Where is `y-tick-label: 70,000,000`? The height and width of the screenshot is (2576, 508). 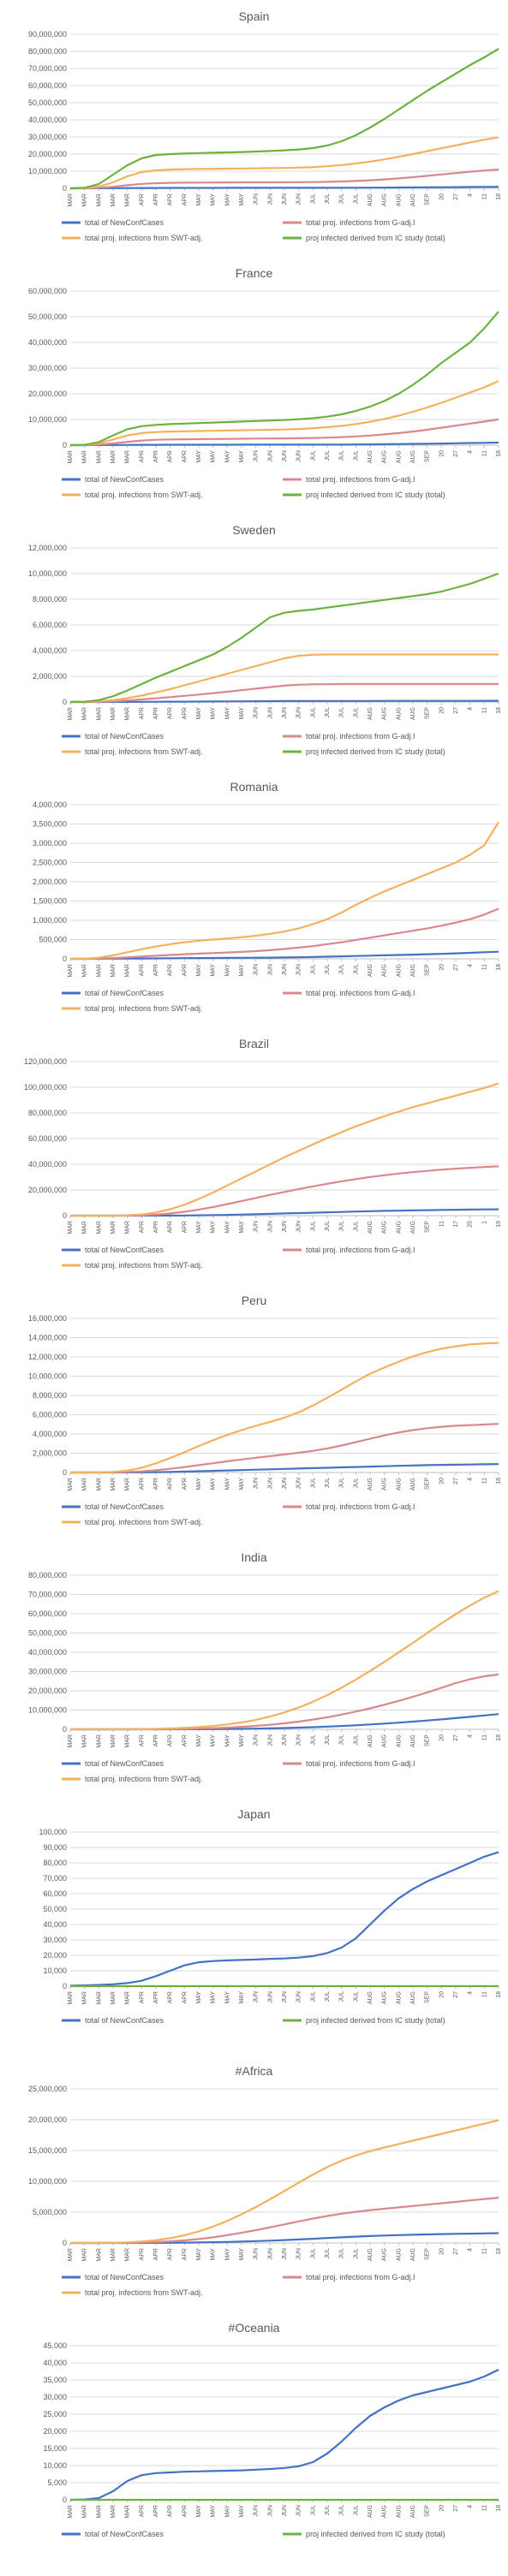 y-tick-label: 70,000,000 is located at coordinates (47, 1595).